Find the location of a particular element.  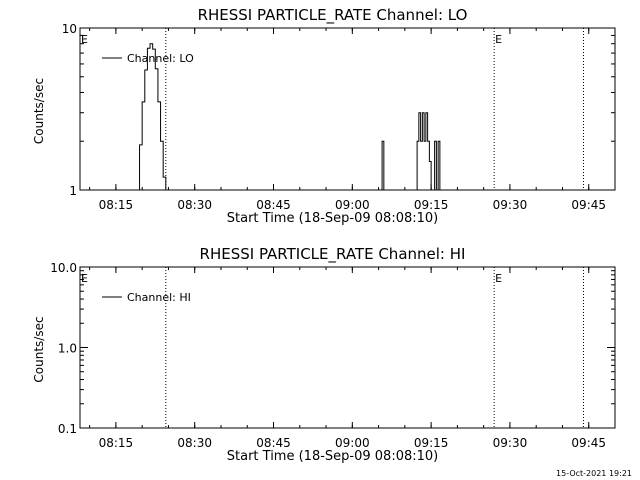

timestamp-footer: 15-Oct-2021 19:21 is located at coordinates (594, 473).